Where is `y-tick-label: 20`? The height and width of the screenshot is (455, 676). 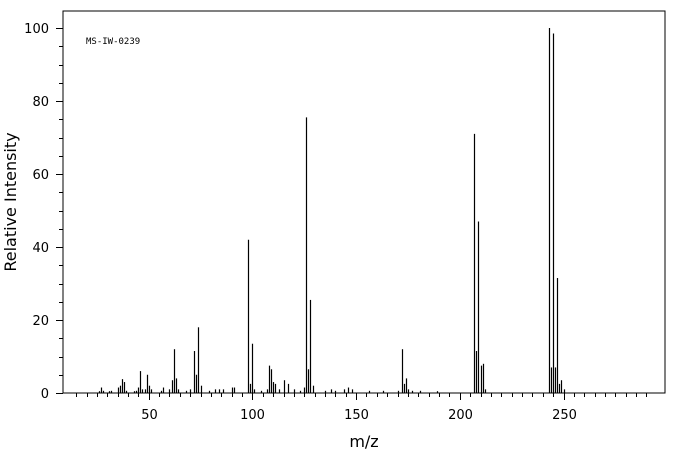 y-tick-label: 20 is located at coordinates (40, 321).